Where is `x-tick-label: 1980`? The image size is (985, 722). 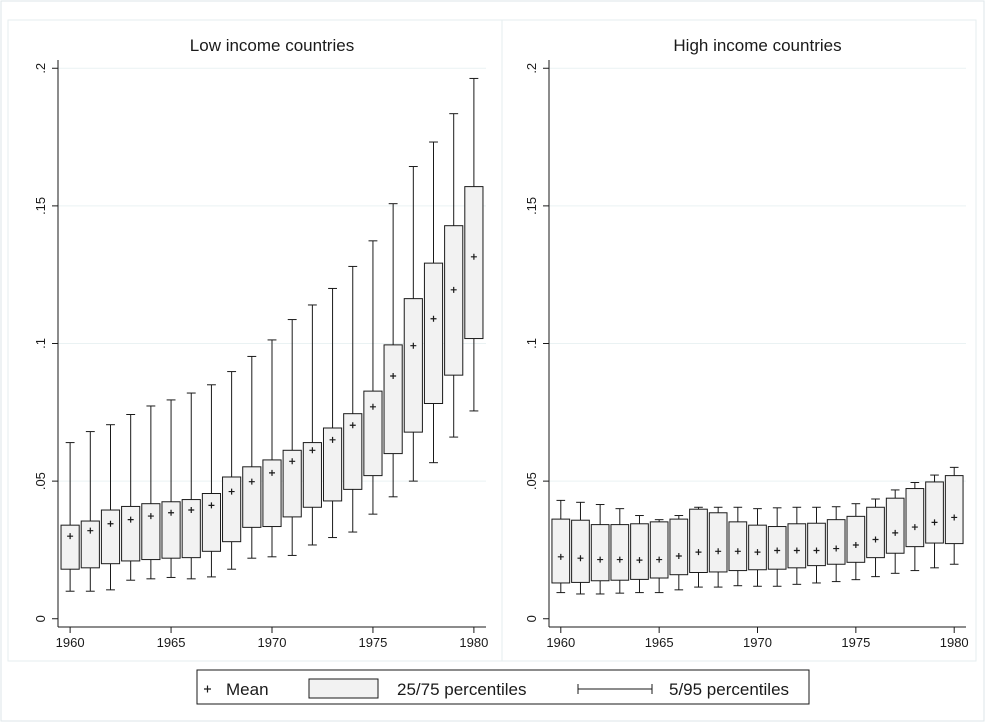 x-tick-label: 1980 is located at coordinates (473, 642).